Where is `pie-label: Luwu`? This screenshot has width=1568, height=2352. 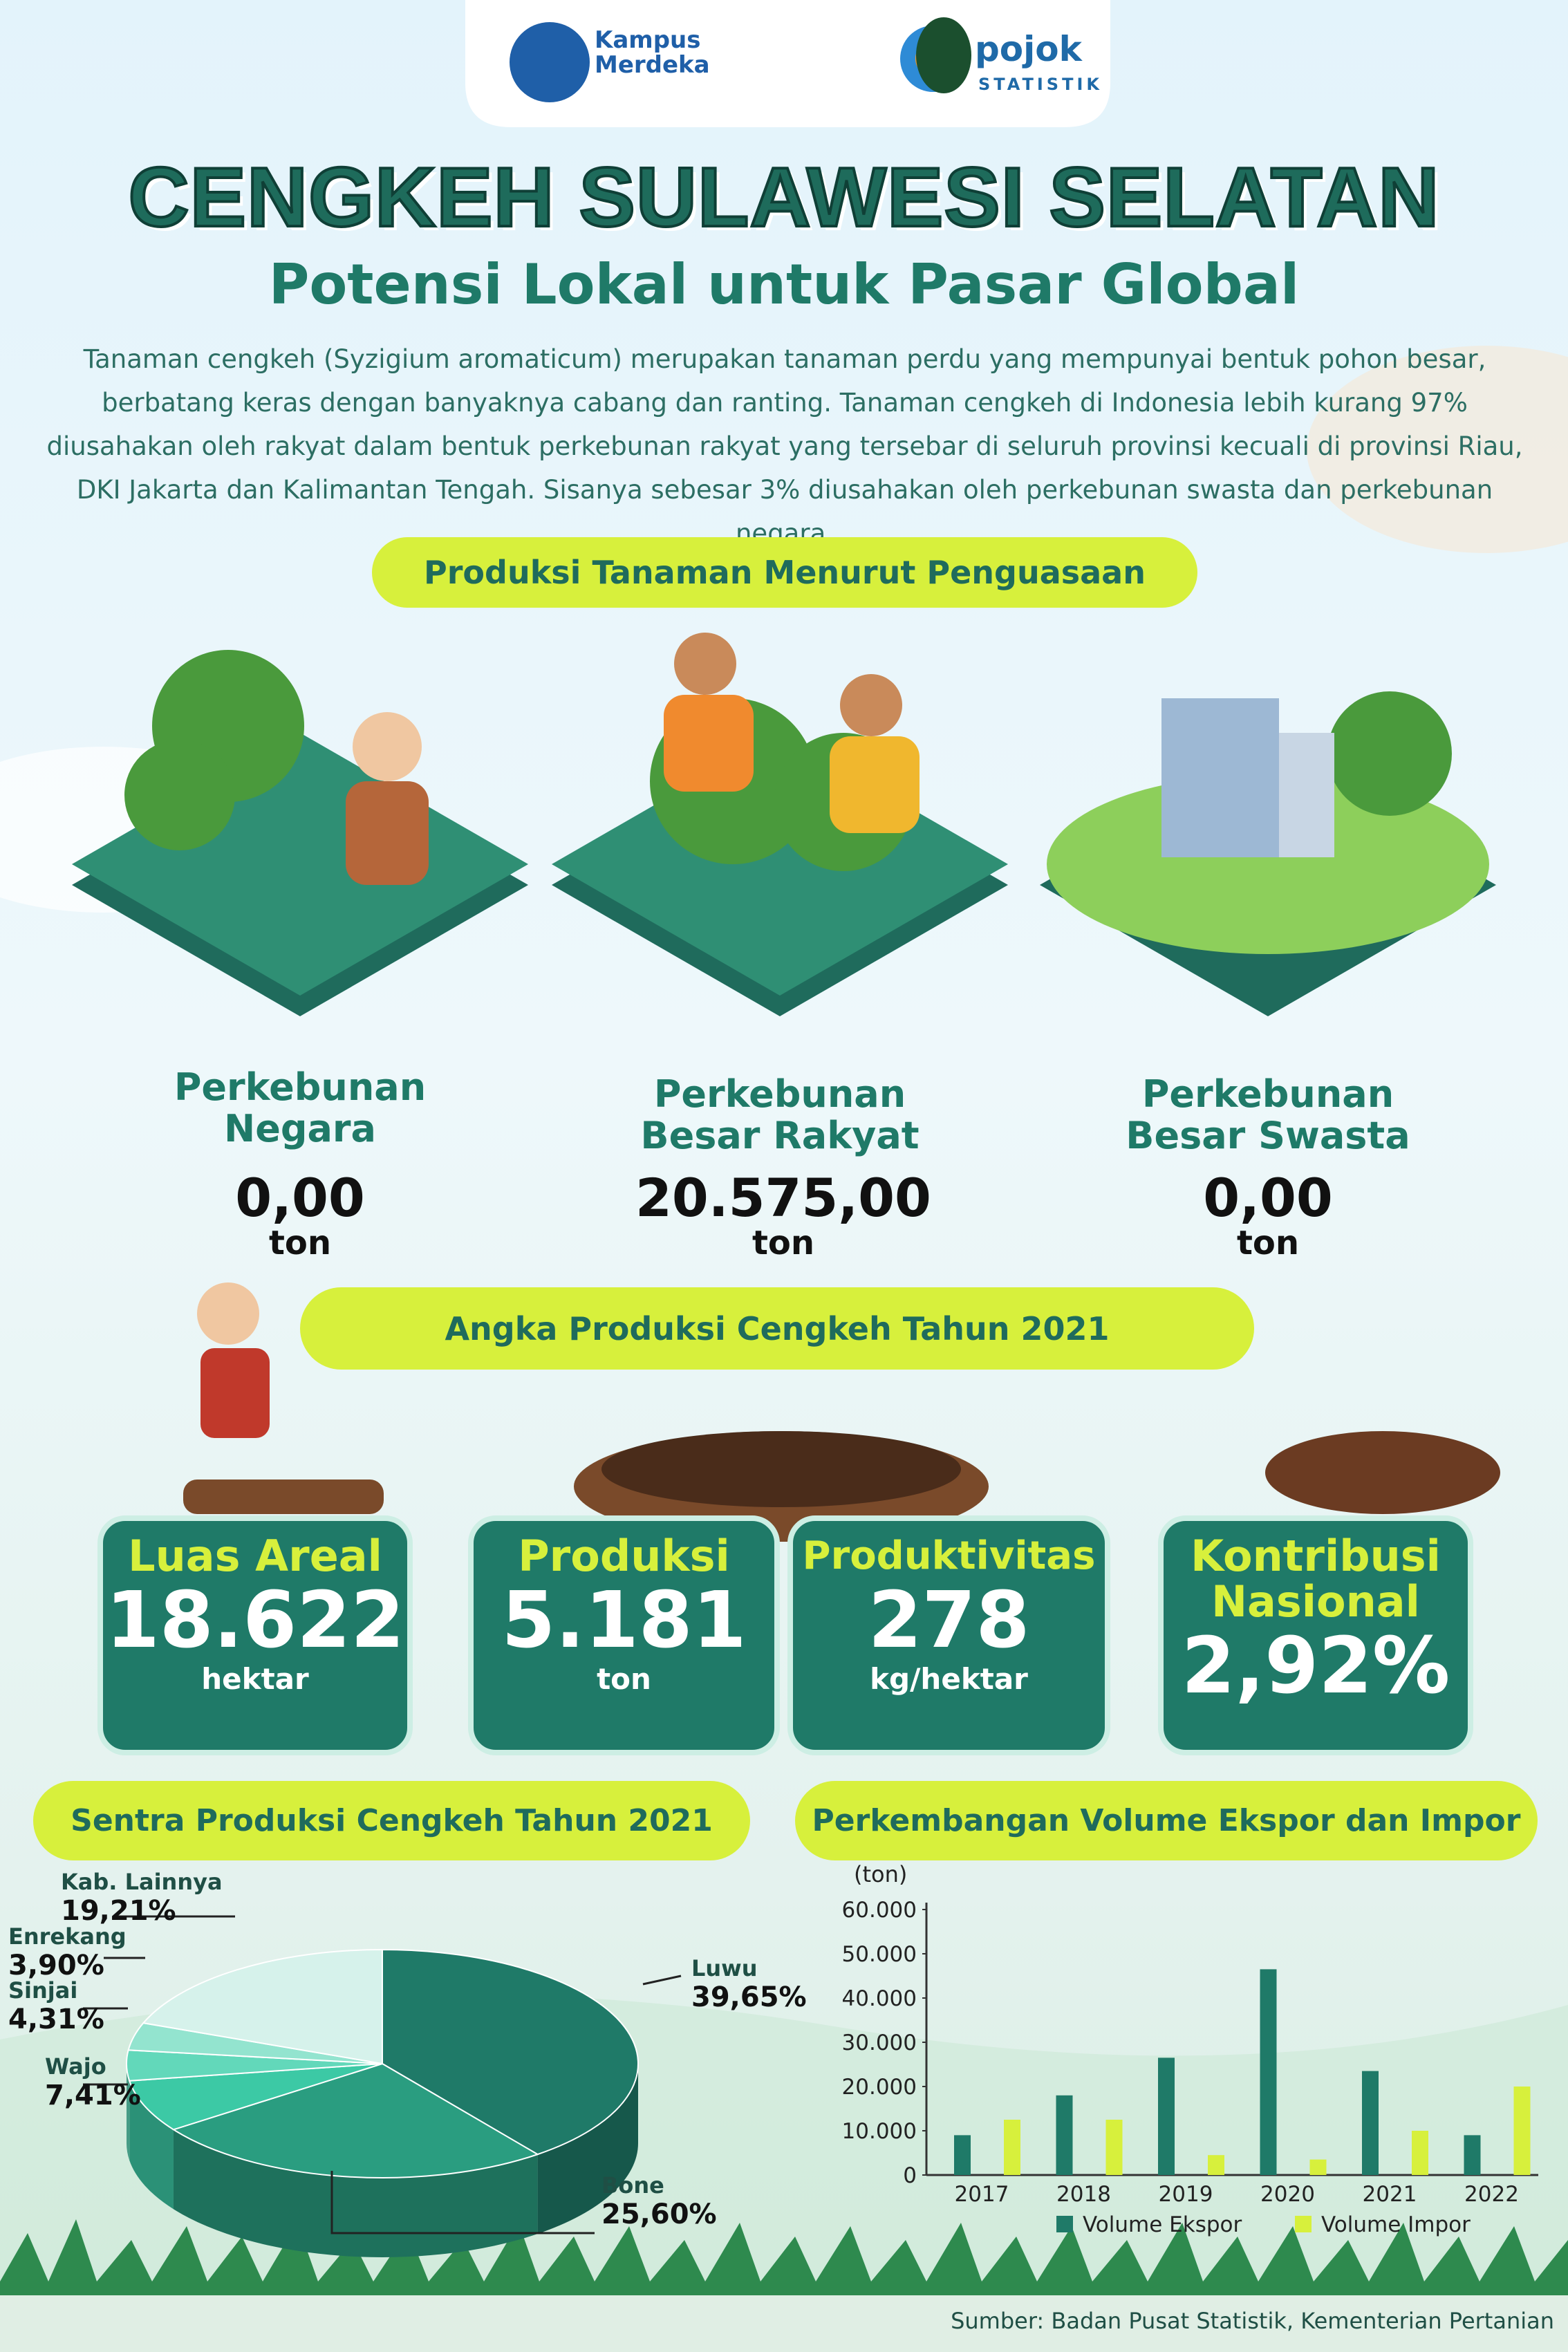 pie-label: Luwu is located at coordinates (724, 1968).